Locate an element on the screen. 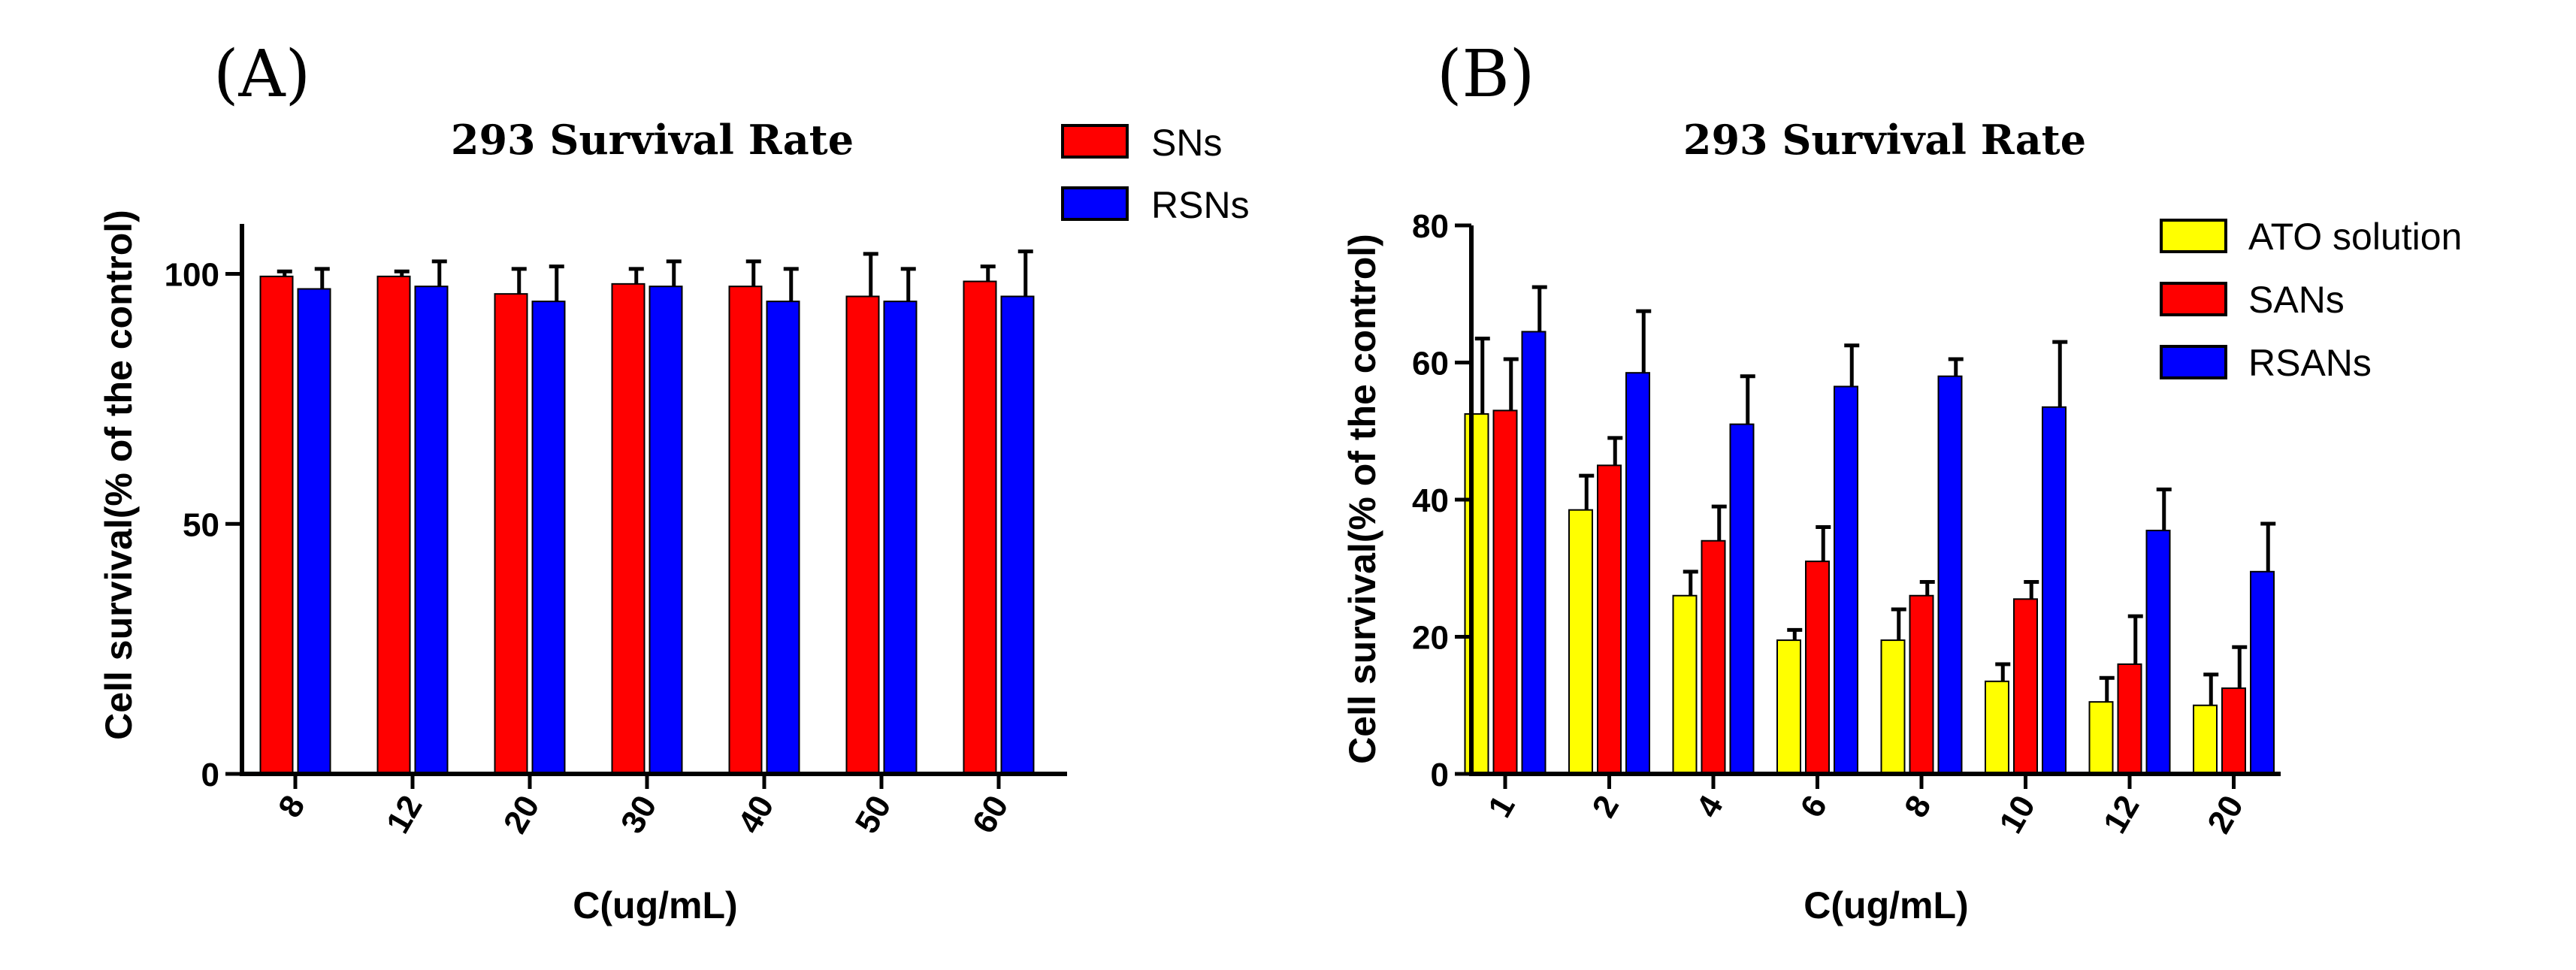  legend-swatch-sns is located at coordinates (1095, 141).